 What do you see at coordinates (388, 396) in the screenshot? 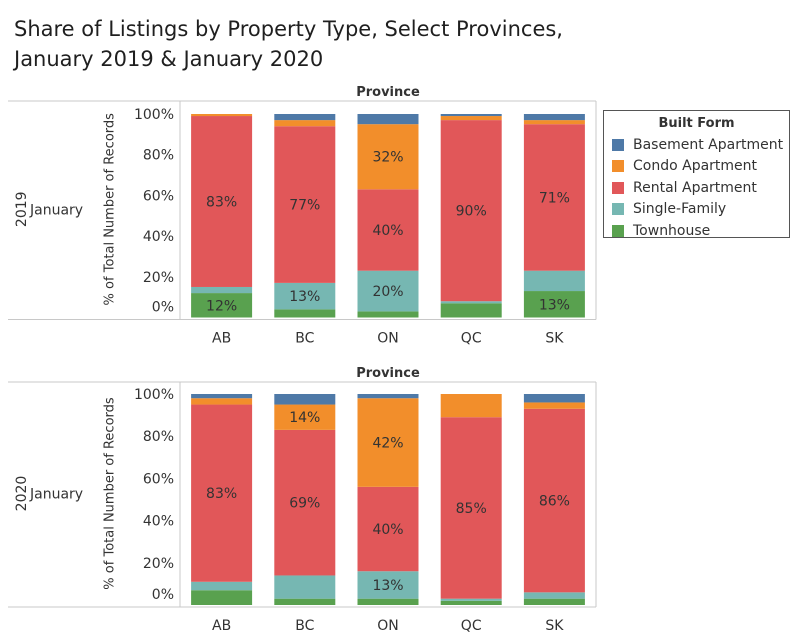
I see `panel-2020-bar-on-basement-apartment` at bounding box center [388, 396].